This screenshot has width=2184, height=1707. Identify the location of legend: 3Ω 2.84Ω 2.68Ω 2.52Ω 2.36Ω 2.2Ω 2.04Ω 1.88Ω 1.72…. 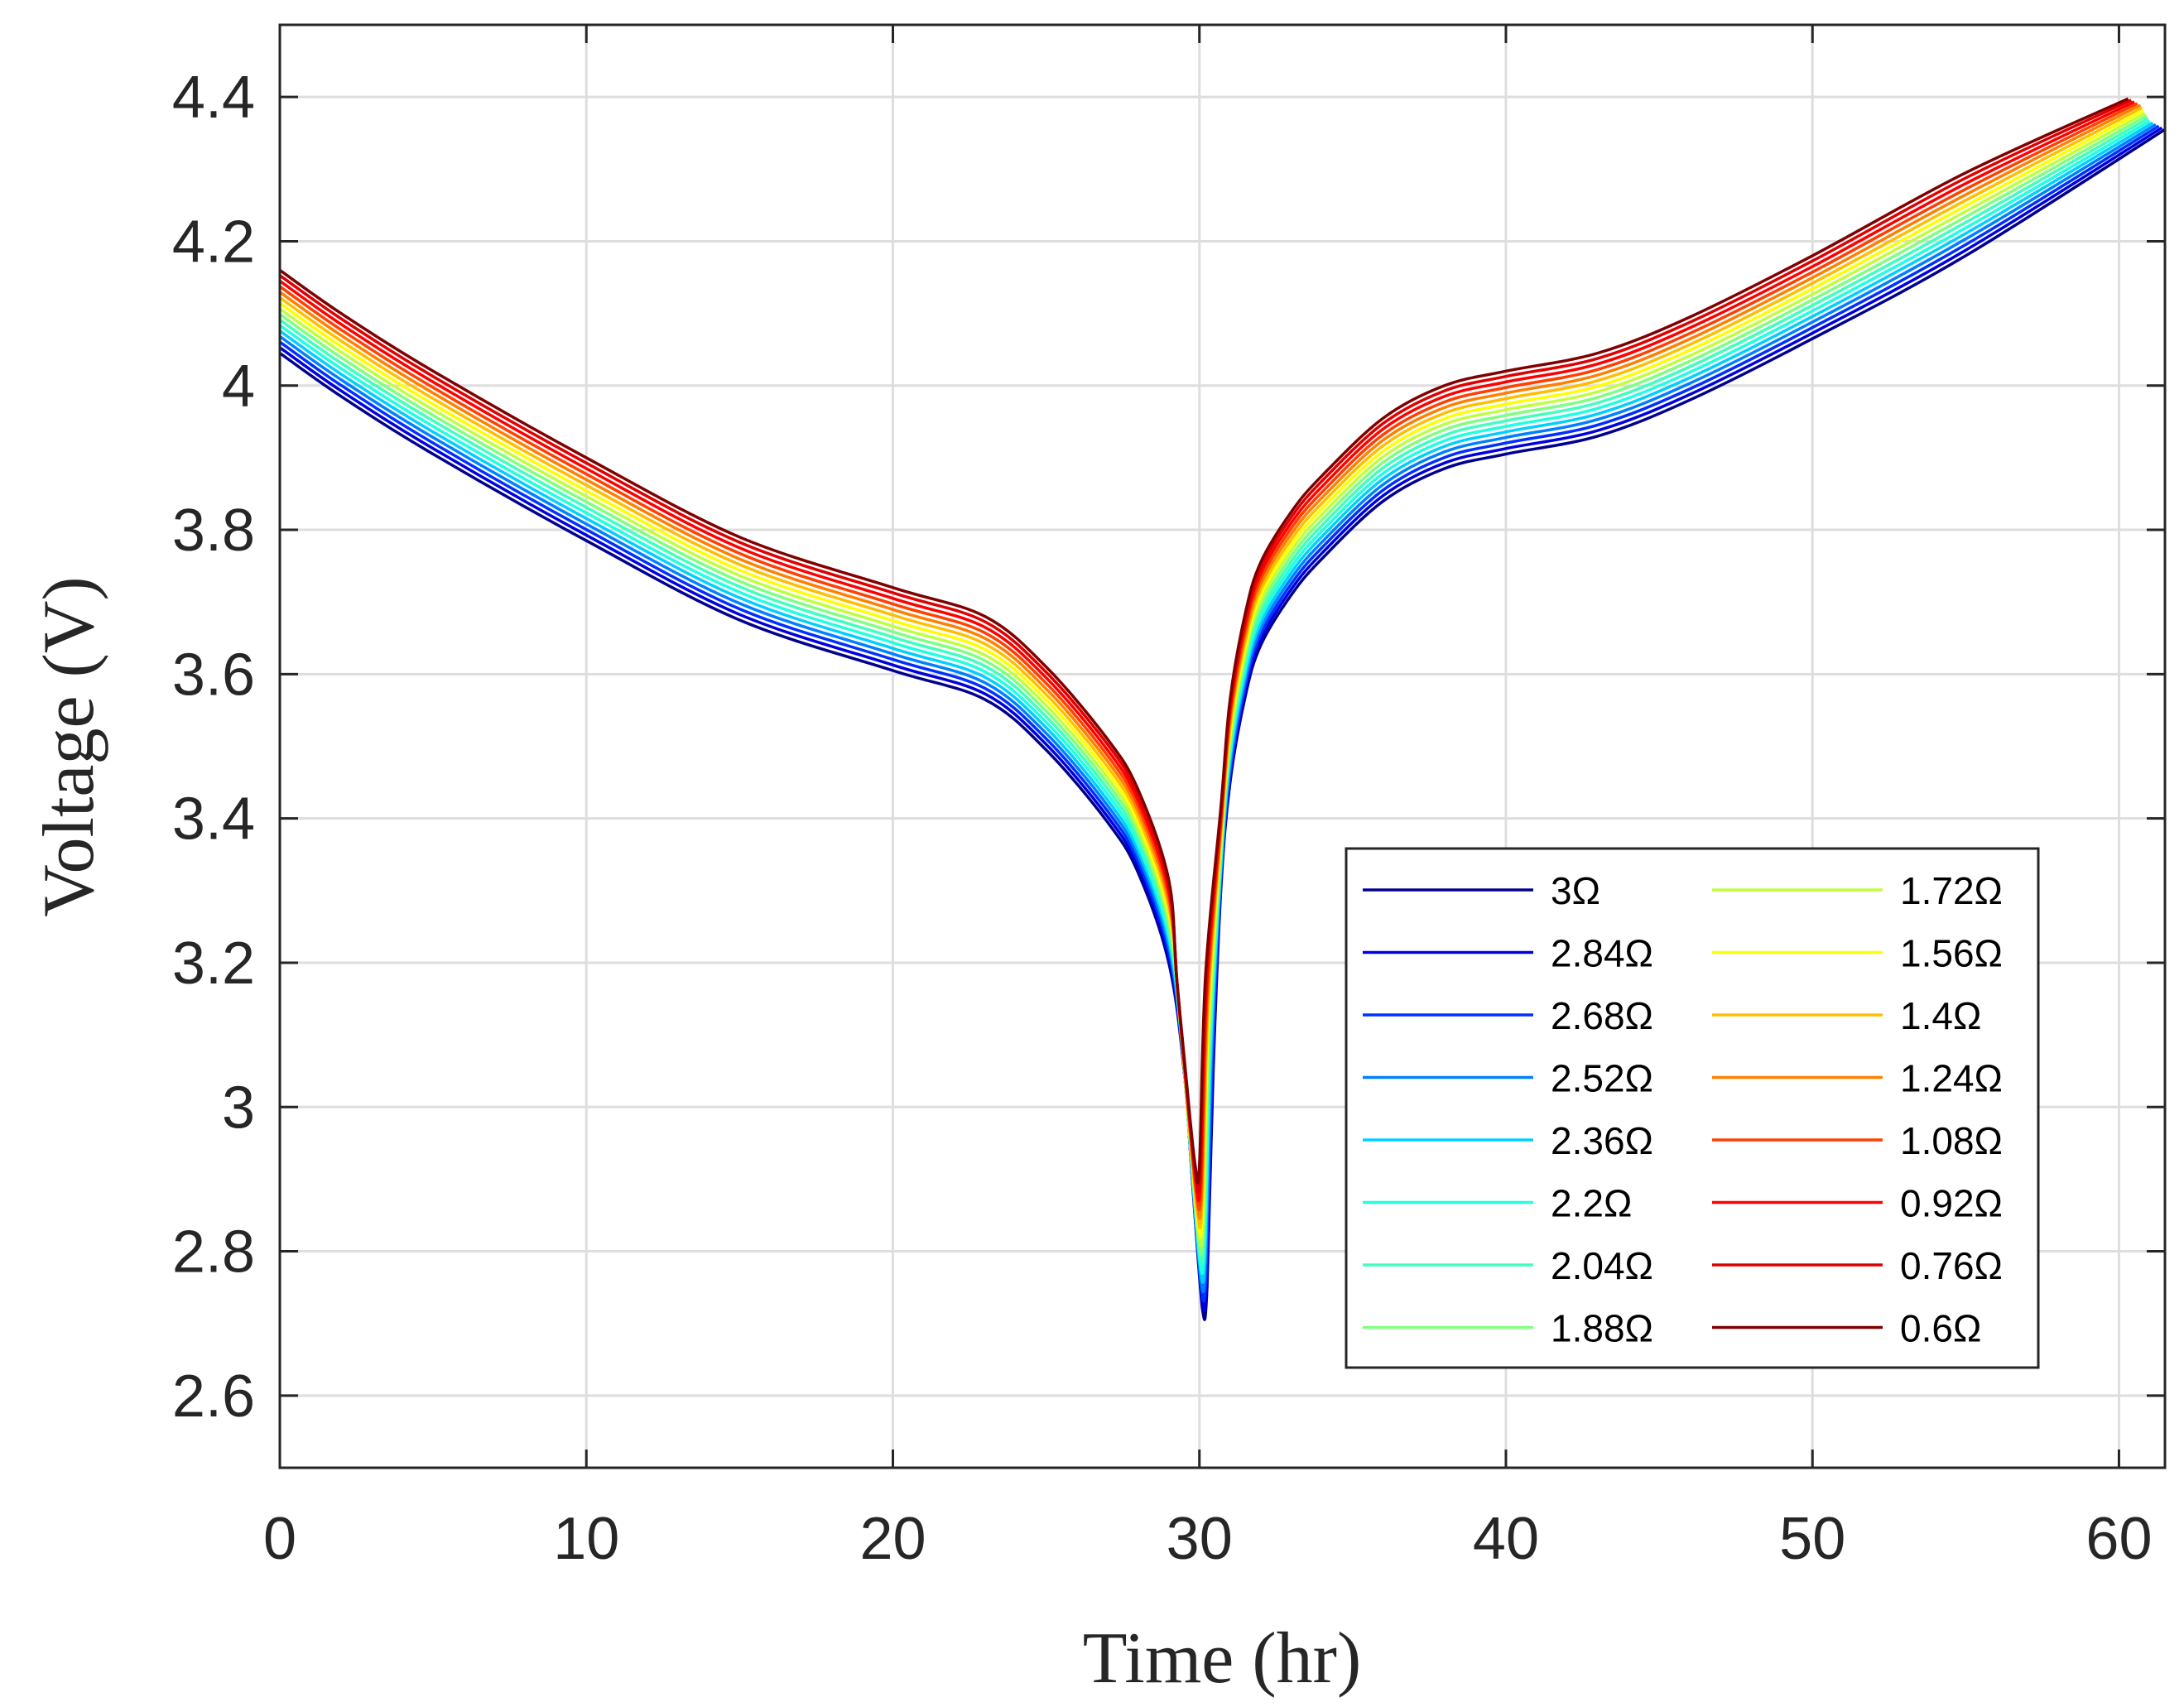
(1692, 1108).